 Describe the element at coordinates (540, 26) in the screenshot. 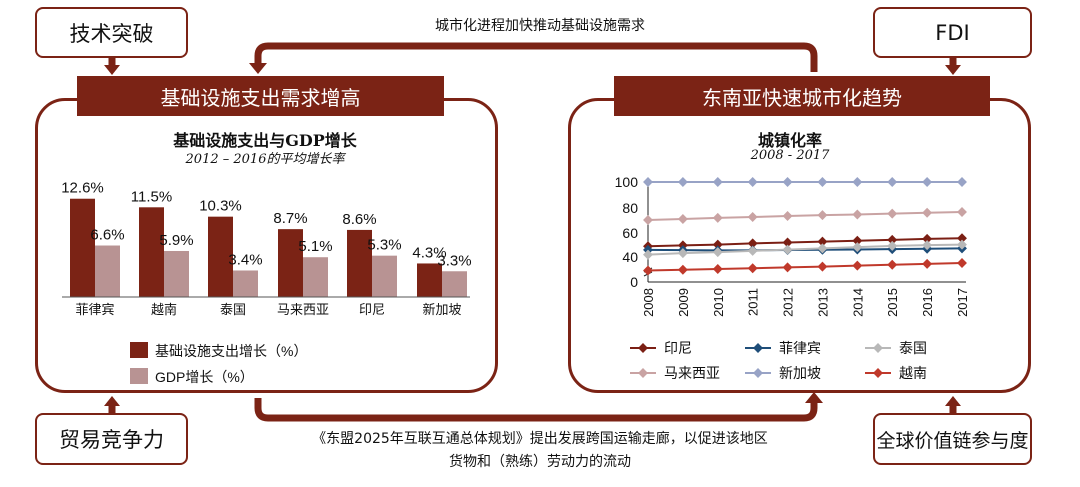

I see `top-arrow-label: 城市化进程加快推动基础设施需求` at that location.